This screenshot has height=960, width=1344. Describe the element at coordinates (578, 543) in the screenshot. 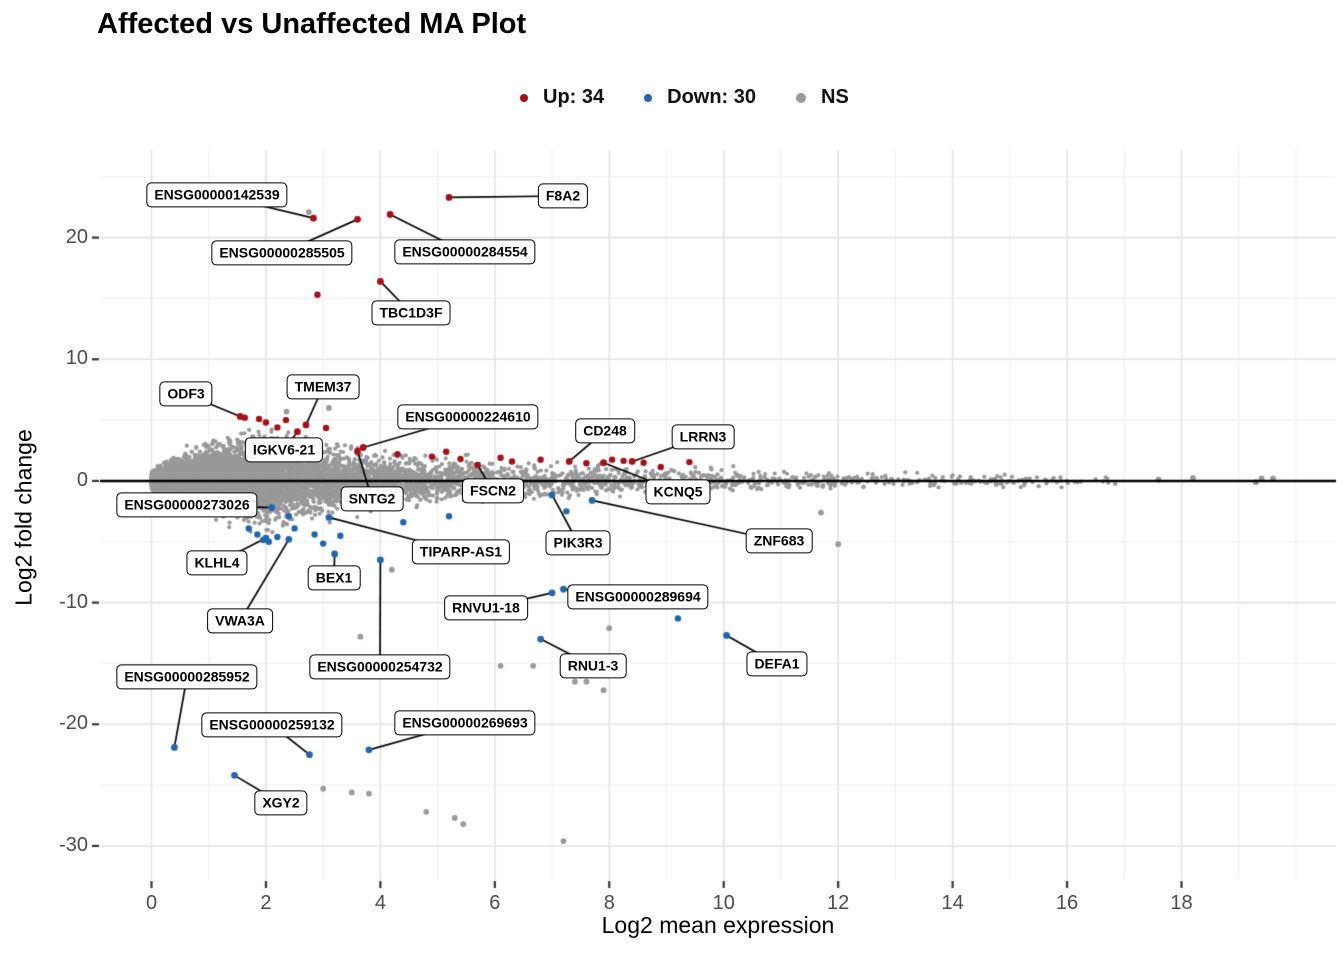

I see `gene-label-pik3r3: PIK3R3` at that location.